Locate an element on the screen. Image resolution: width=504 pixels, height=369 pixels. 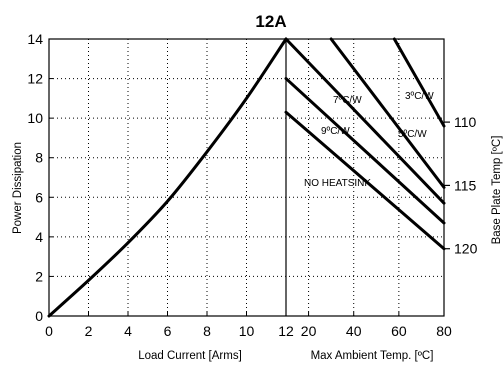
y-tick-label: 12 is located at coordinates (35, 79).